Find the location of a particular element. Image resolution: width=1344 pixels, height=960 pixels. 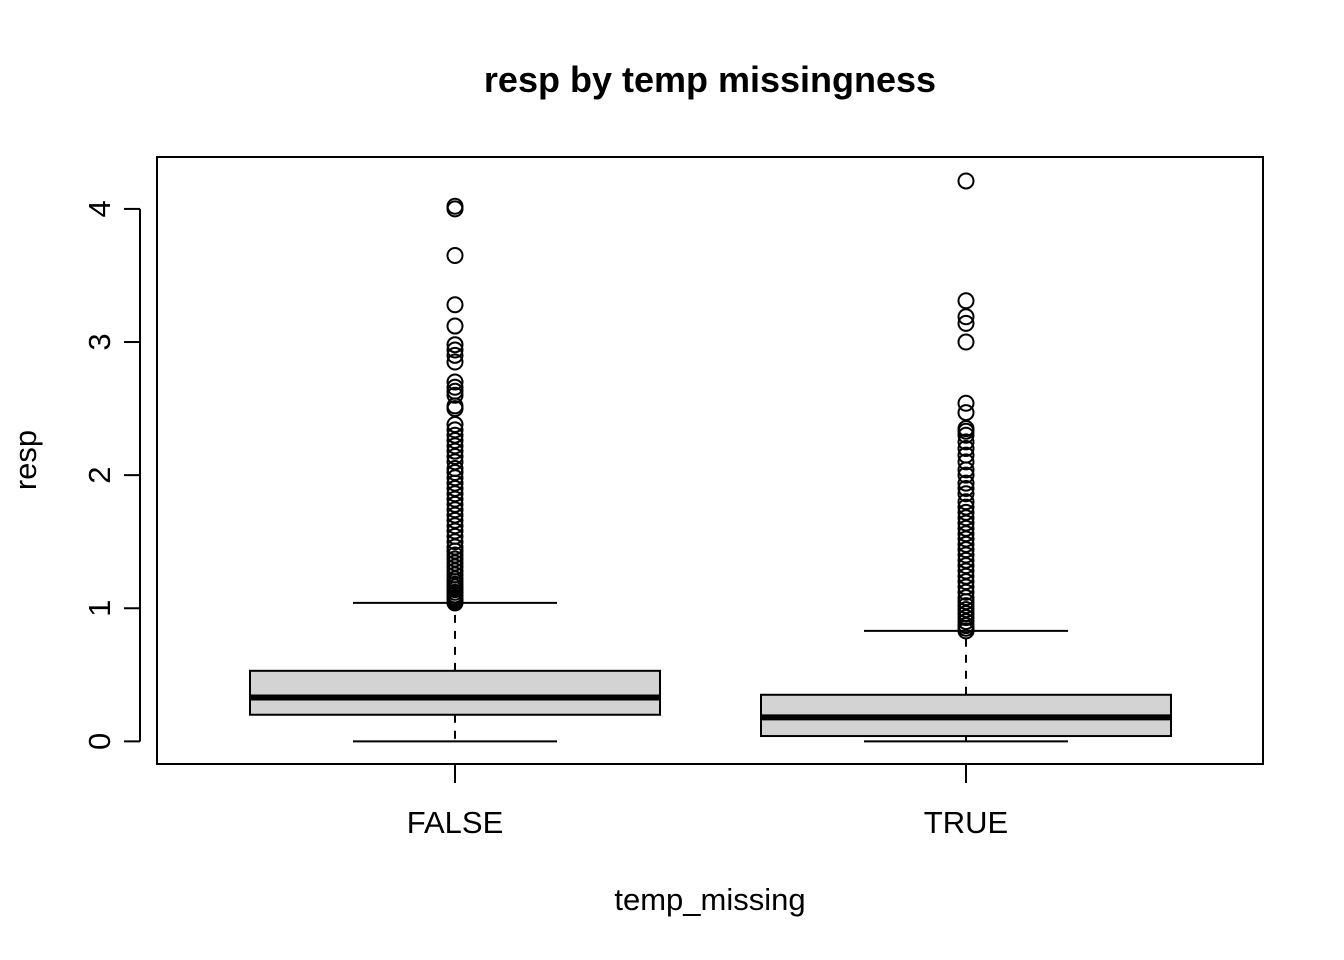

x-tick-label: FALSE is located at coordinates (455, 822).